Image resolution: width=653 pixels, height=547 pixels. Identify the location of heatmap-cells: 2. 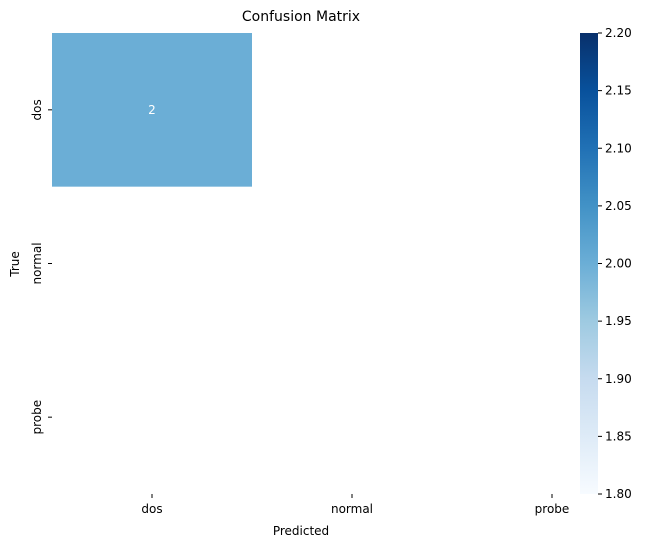
(152, 110).